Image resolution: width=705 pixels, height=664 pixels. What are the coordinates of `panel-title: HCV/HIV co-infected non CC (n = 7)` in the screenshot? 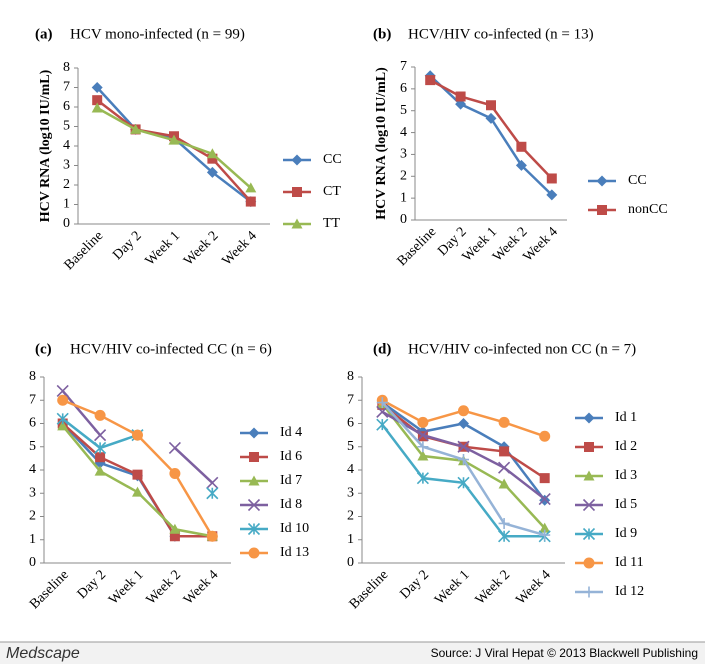 It's located at (522, 349).